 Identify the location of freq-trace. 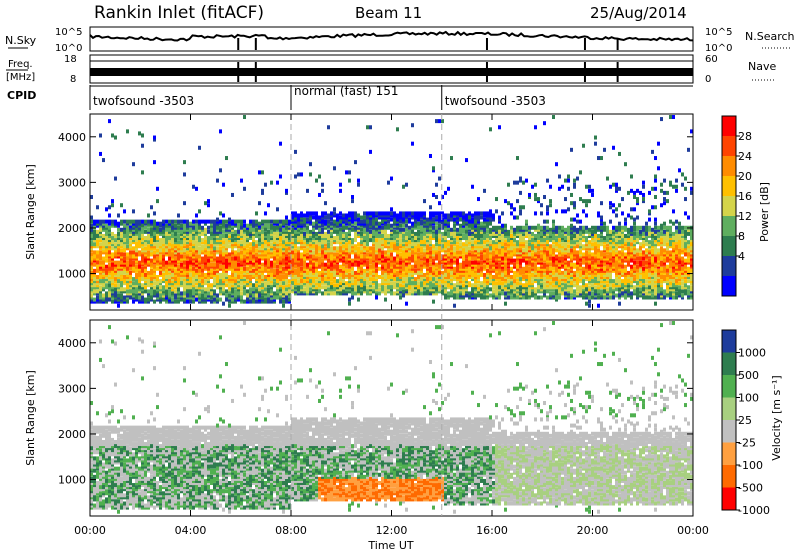
(391, 71).